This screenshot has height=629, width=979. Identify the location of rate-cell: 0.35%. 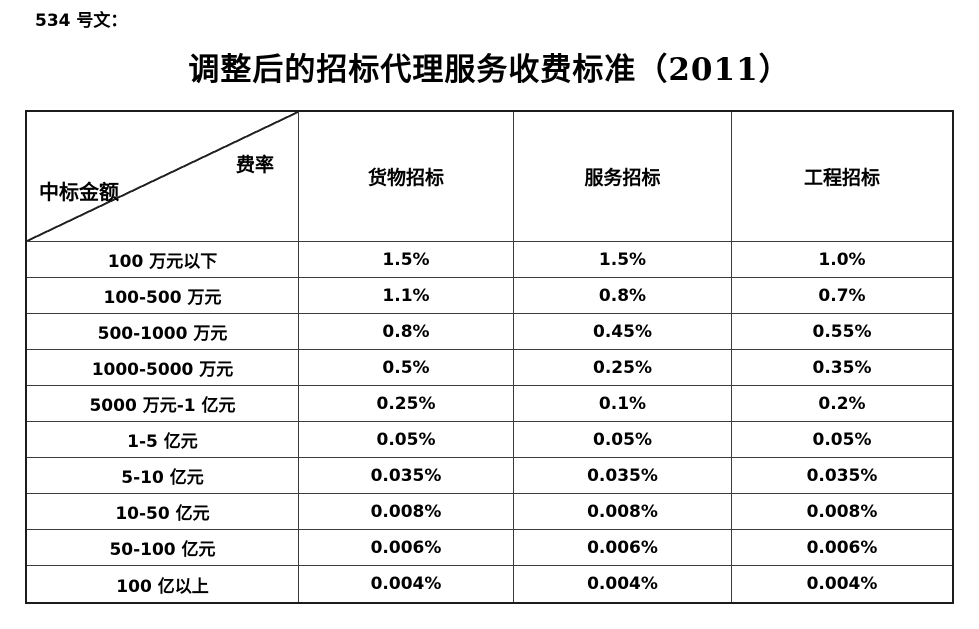
(842, 368).